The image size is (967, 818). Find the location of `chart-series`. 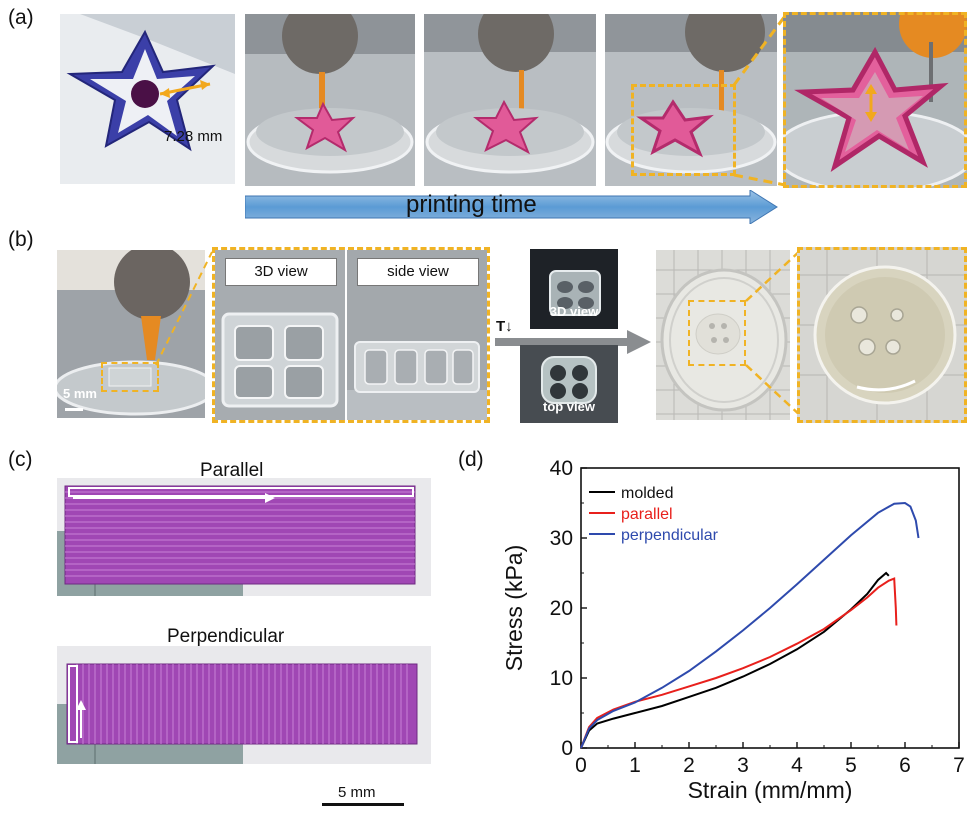

chart-series is located at coordinates (750, 625).